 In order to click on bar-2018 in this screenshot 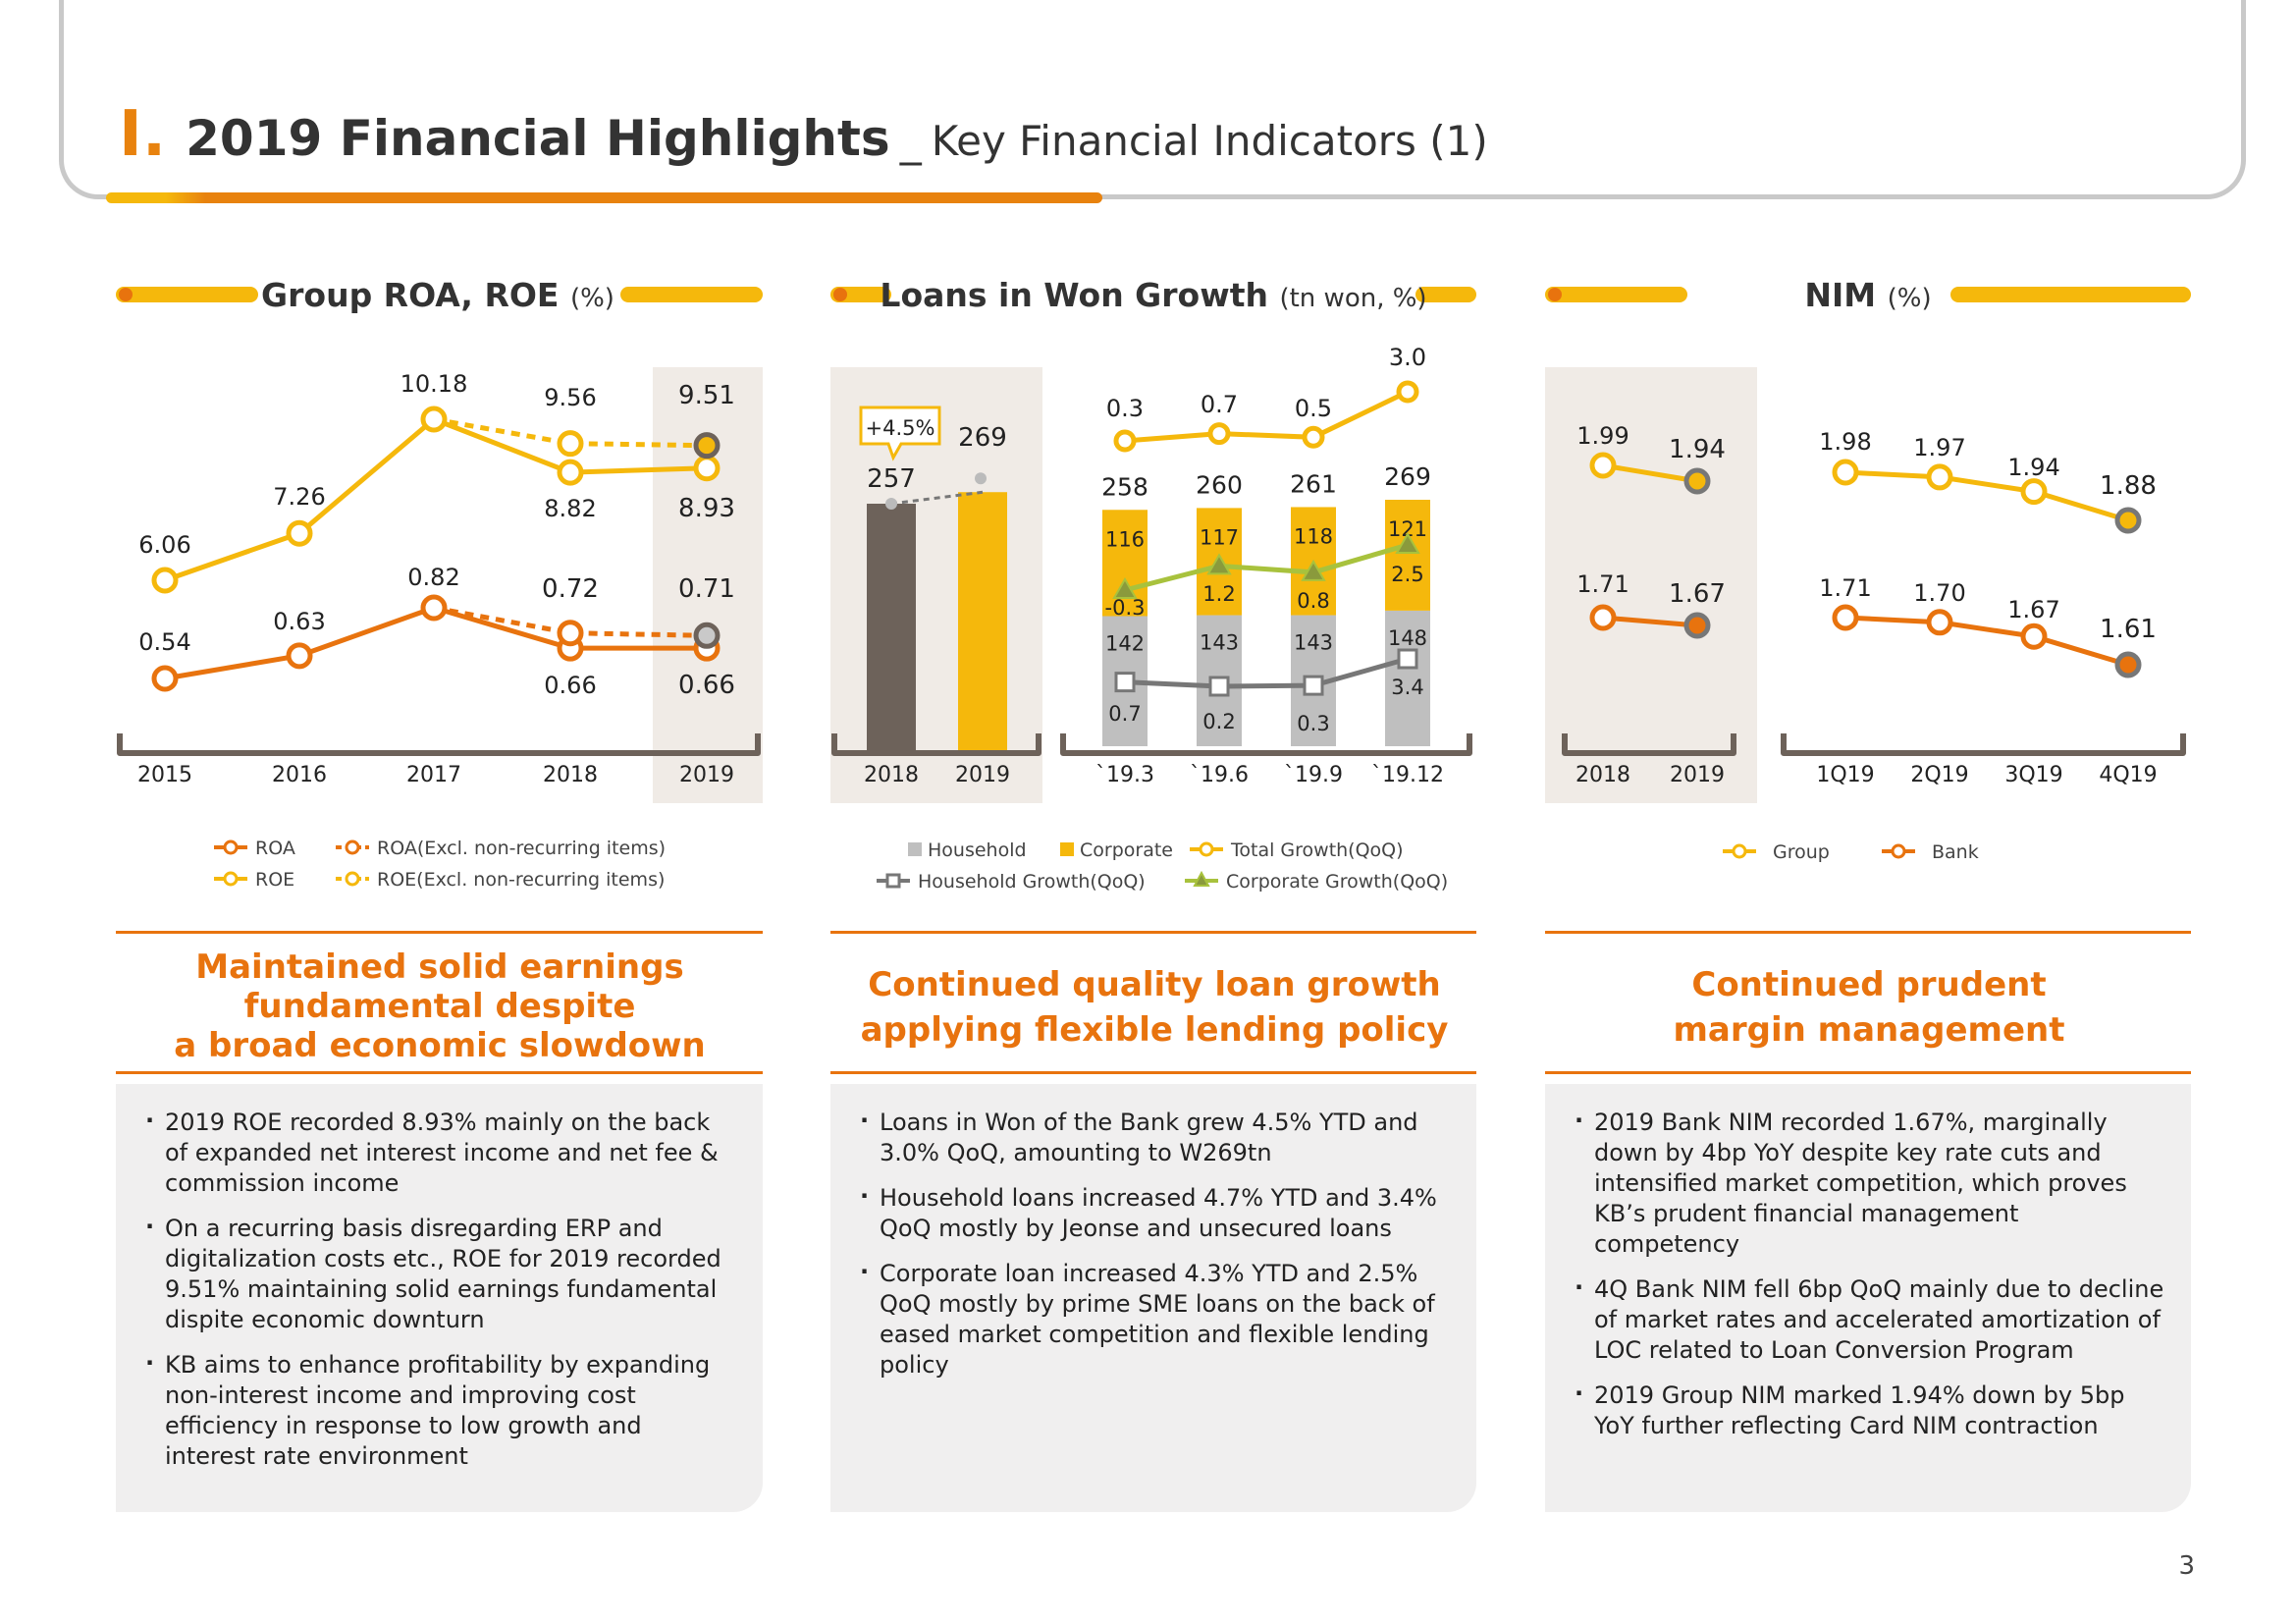, I will do `click(891, 627)`.